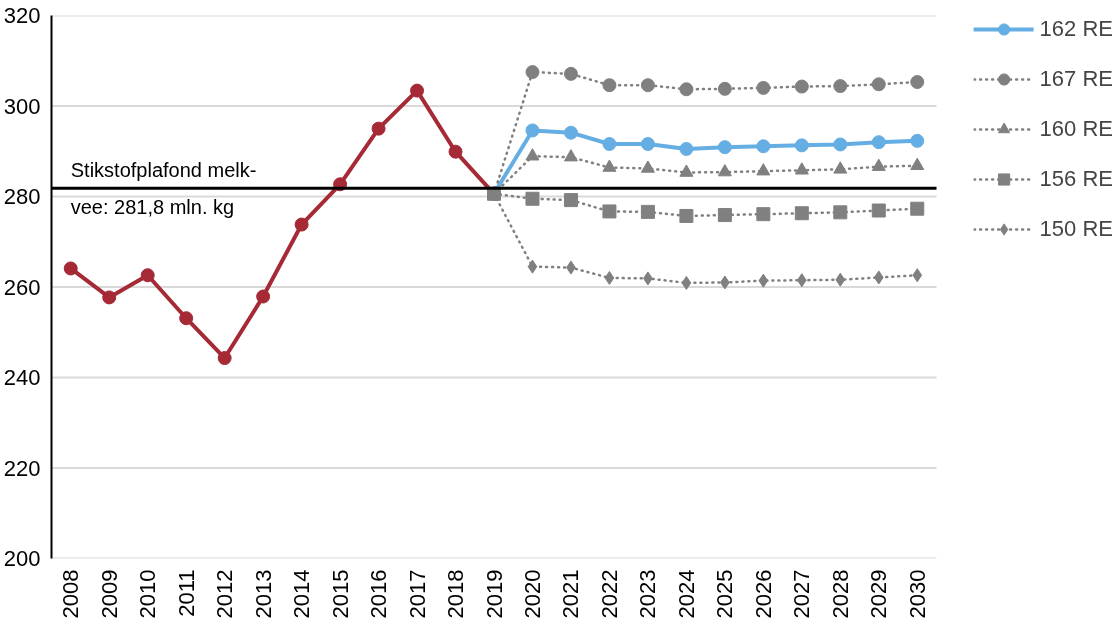 Image resolution: width=1118 pixels, height=621 pixels. Describe the element at coordinates (725, 594) in the screenshot. I see `x-tick-label: 2025` at that location.